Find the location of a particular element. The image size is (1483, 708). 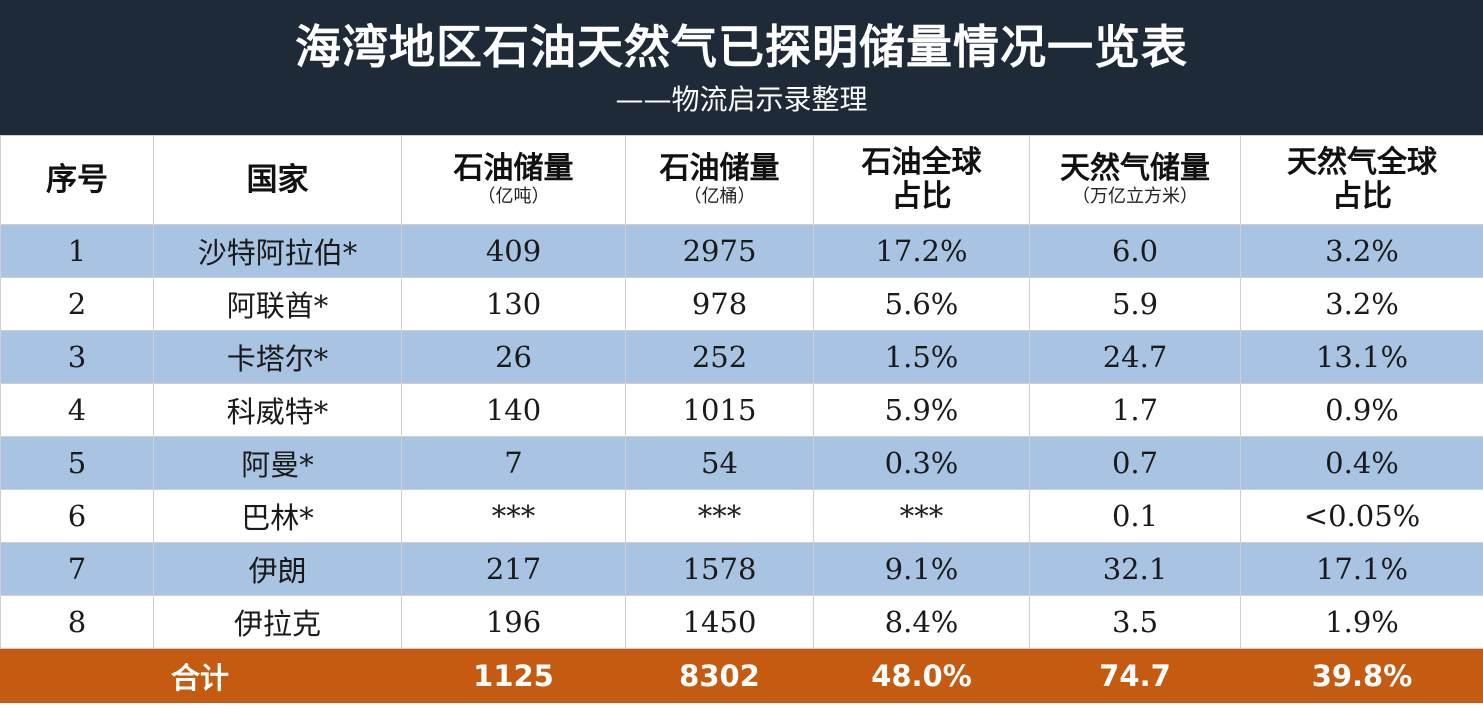

cell-gas-reserve: 6.0 is located at coordinates (1135, 251).